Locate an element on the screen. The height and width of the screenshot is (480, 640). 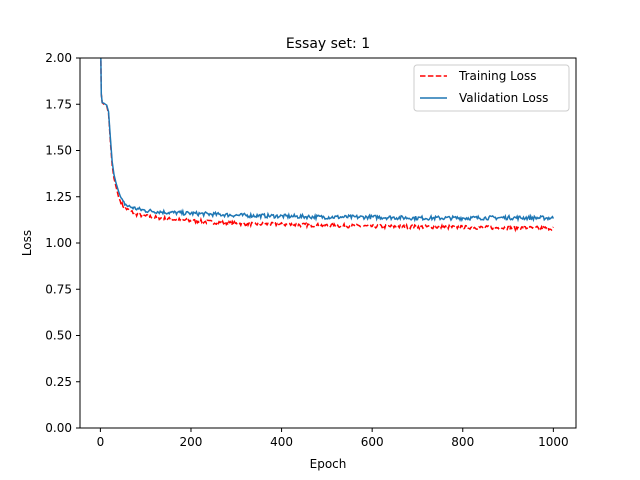
x-tick-label: 1000 is located at coordinates (553, 442).